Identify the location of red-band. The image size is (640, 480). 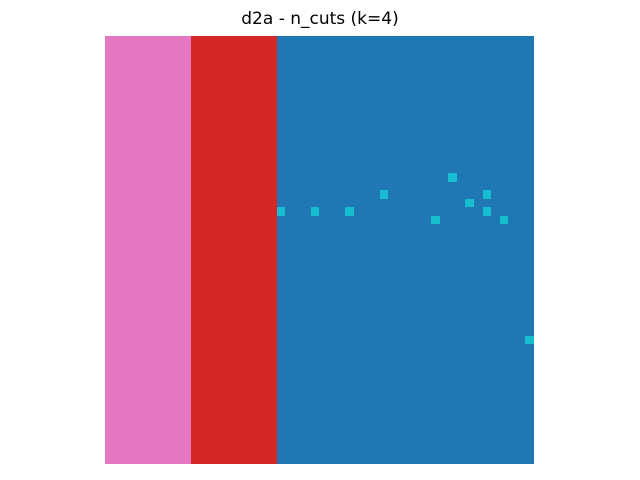
(233, 250).